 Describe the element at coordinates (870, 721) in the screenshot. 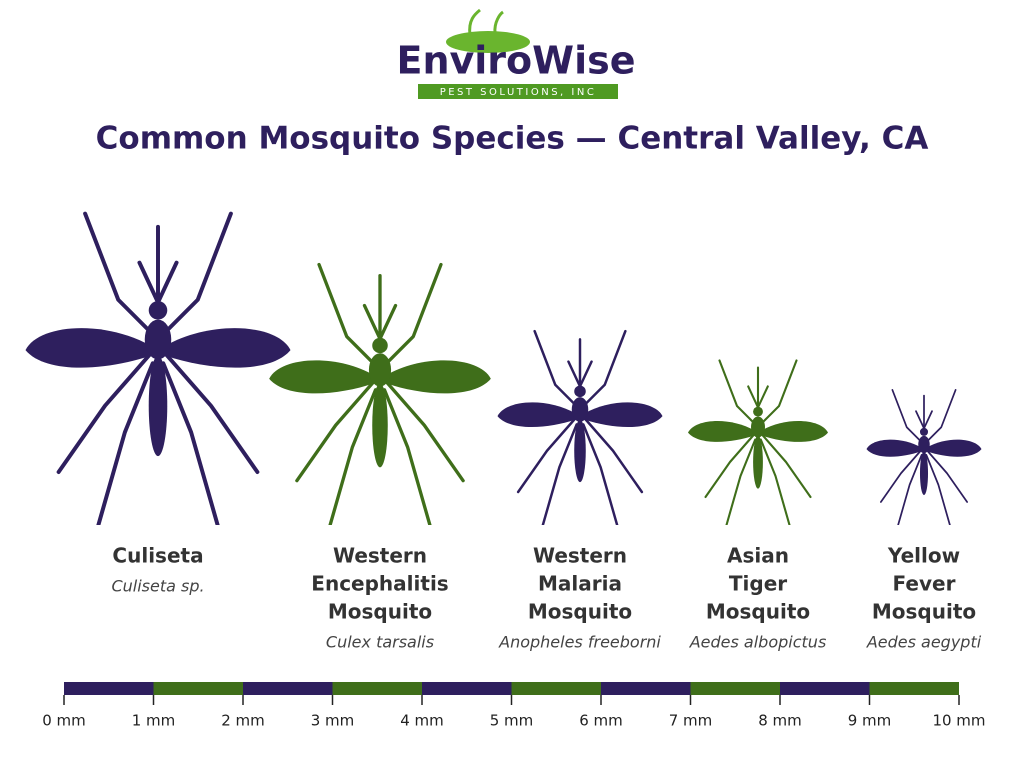

I see `scale-label: 9 mm` at that location.